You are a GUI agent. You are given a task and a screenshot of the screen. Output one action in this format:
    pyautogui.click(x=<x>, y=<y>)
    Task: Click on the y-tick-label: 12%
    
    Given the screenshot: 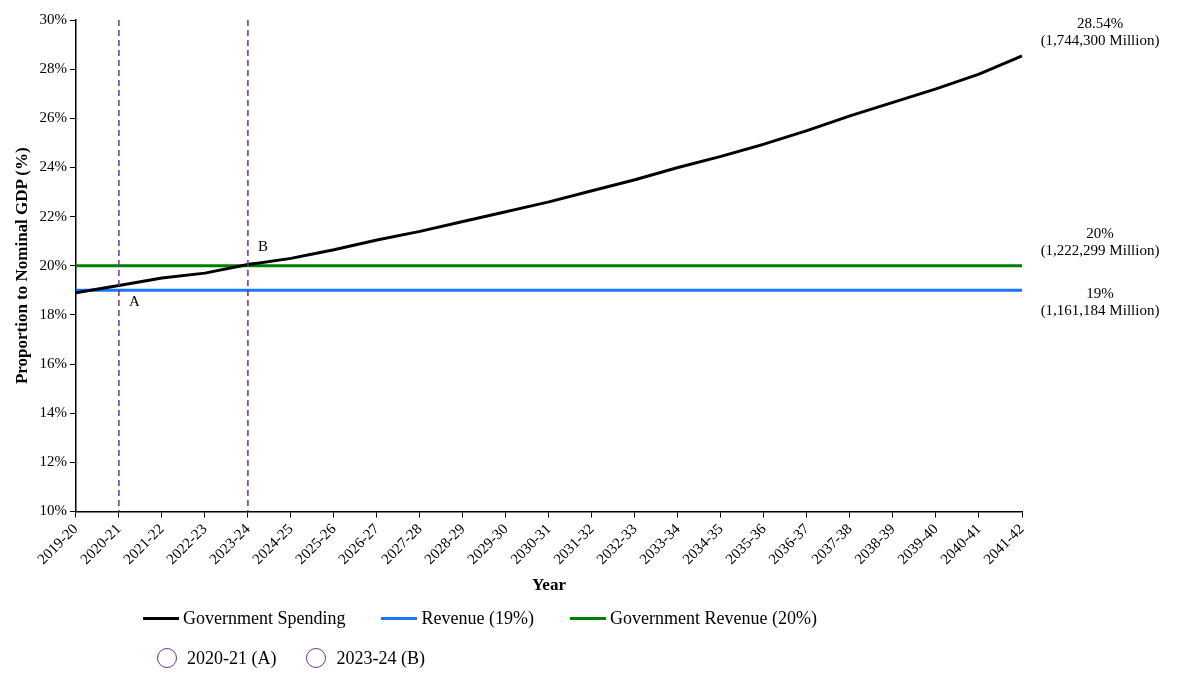 What is the action you would take?
    pyautogui.click(x=53, y=461)
    